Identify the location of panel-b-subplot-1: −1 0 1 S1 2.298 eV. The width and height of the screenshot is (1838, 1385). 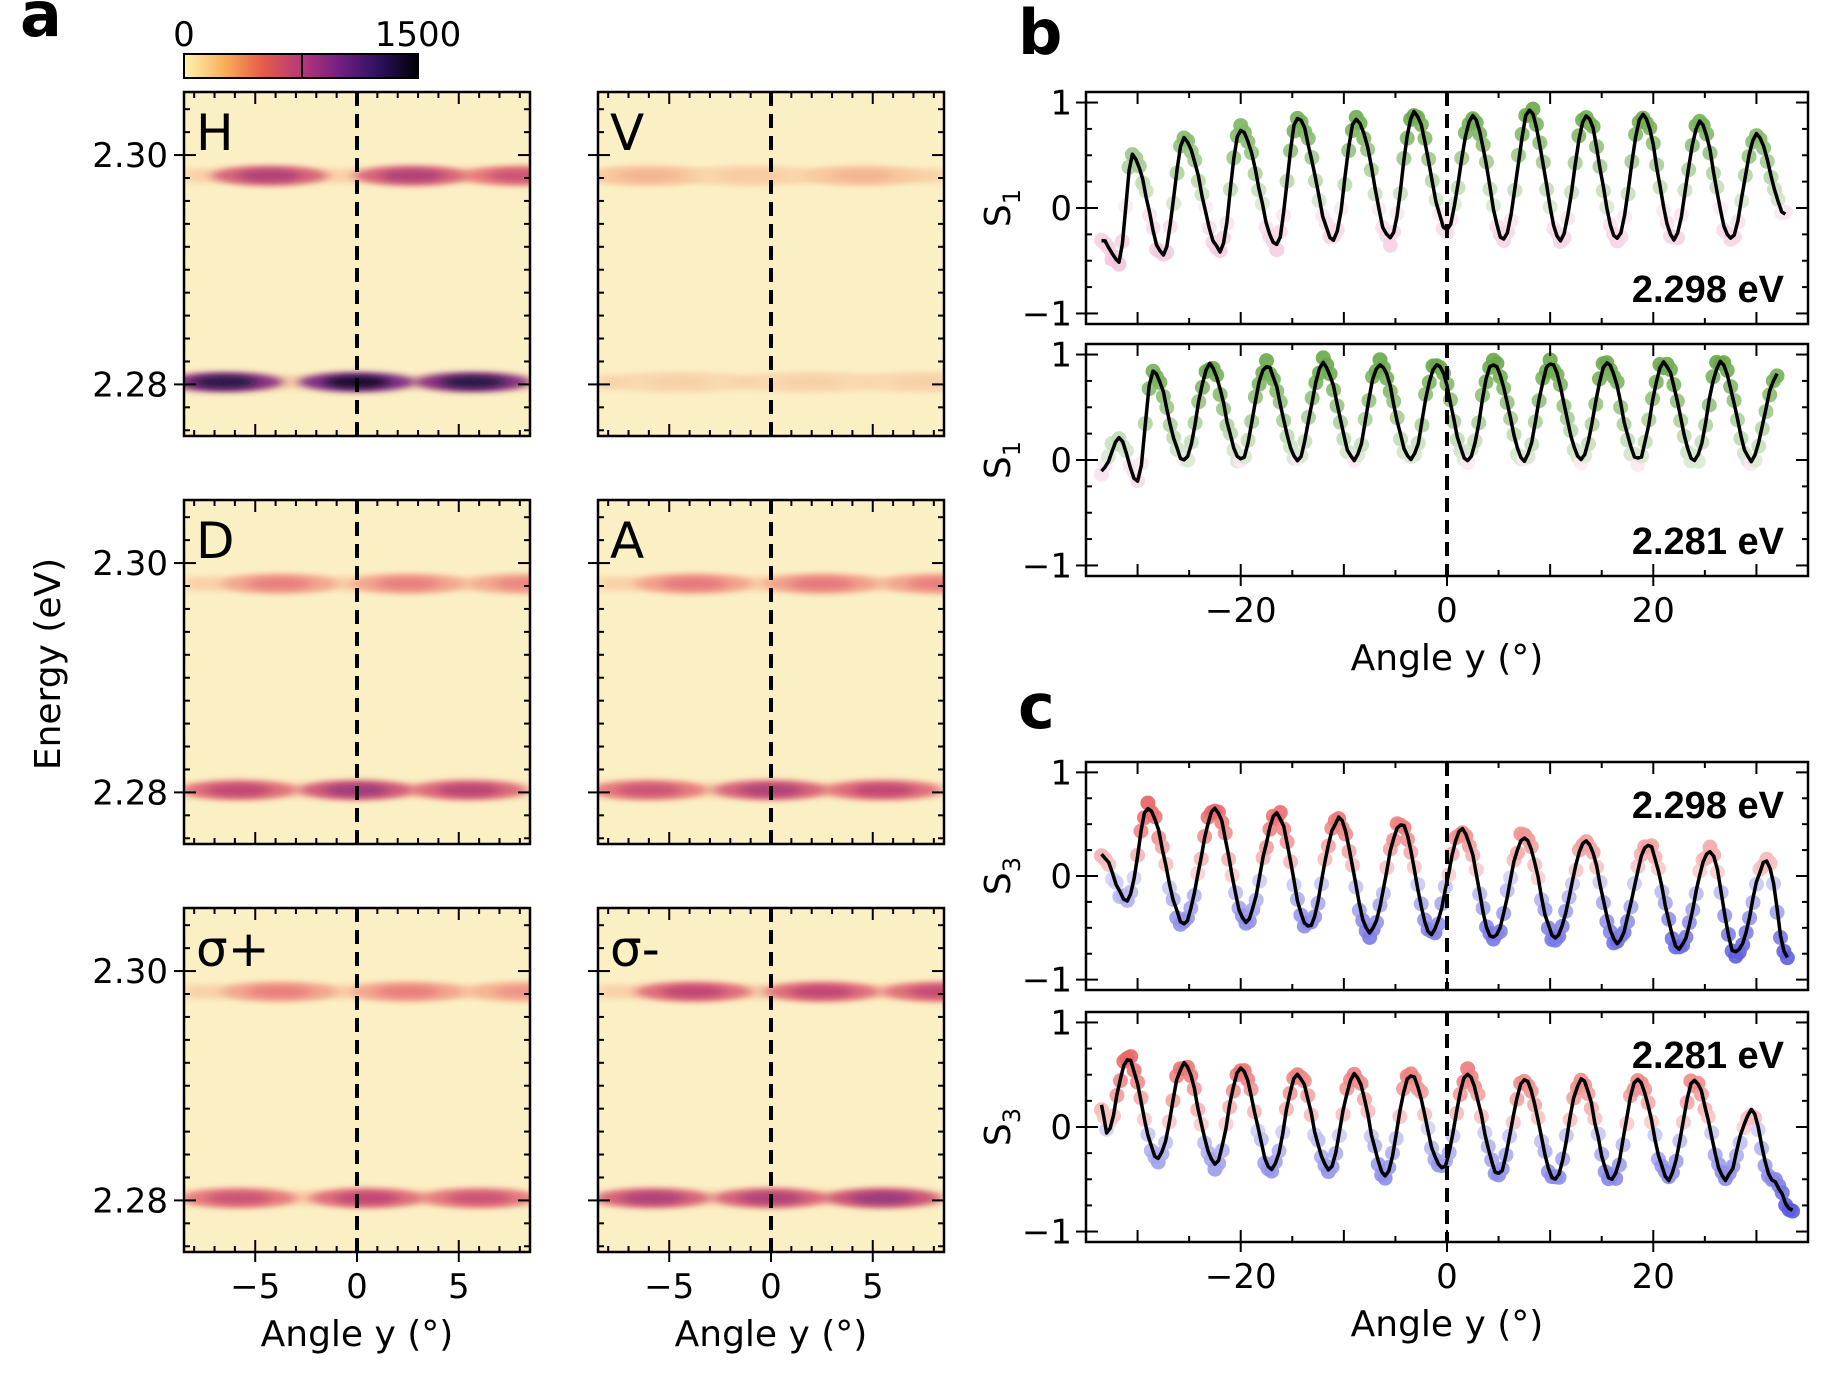
(1394, 209).